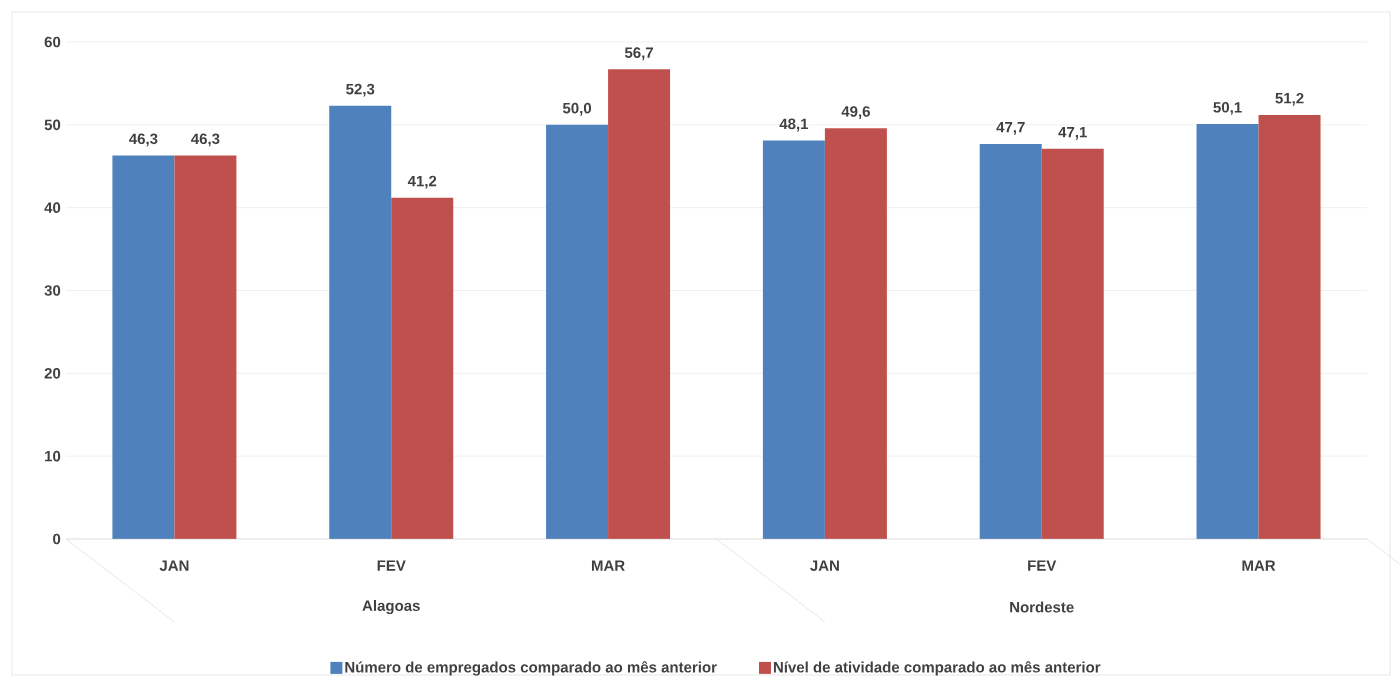 The height and width of the screenshot is (679, 1399). I want to click on data-label: 51,2, so click(1289, 99).